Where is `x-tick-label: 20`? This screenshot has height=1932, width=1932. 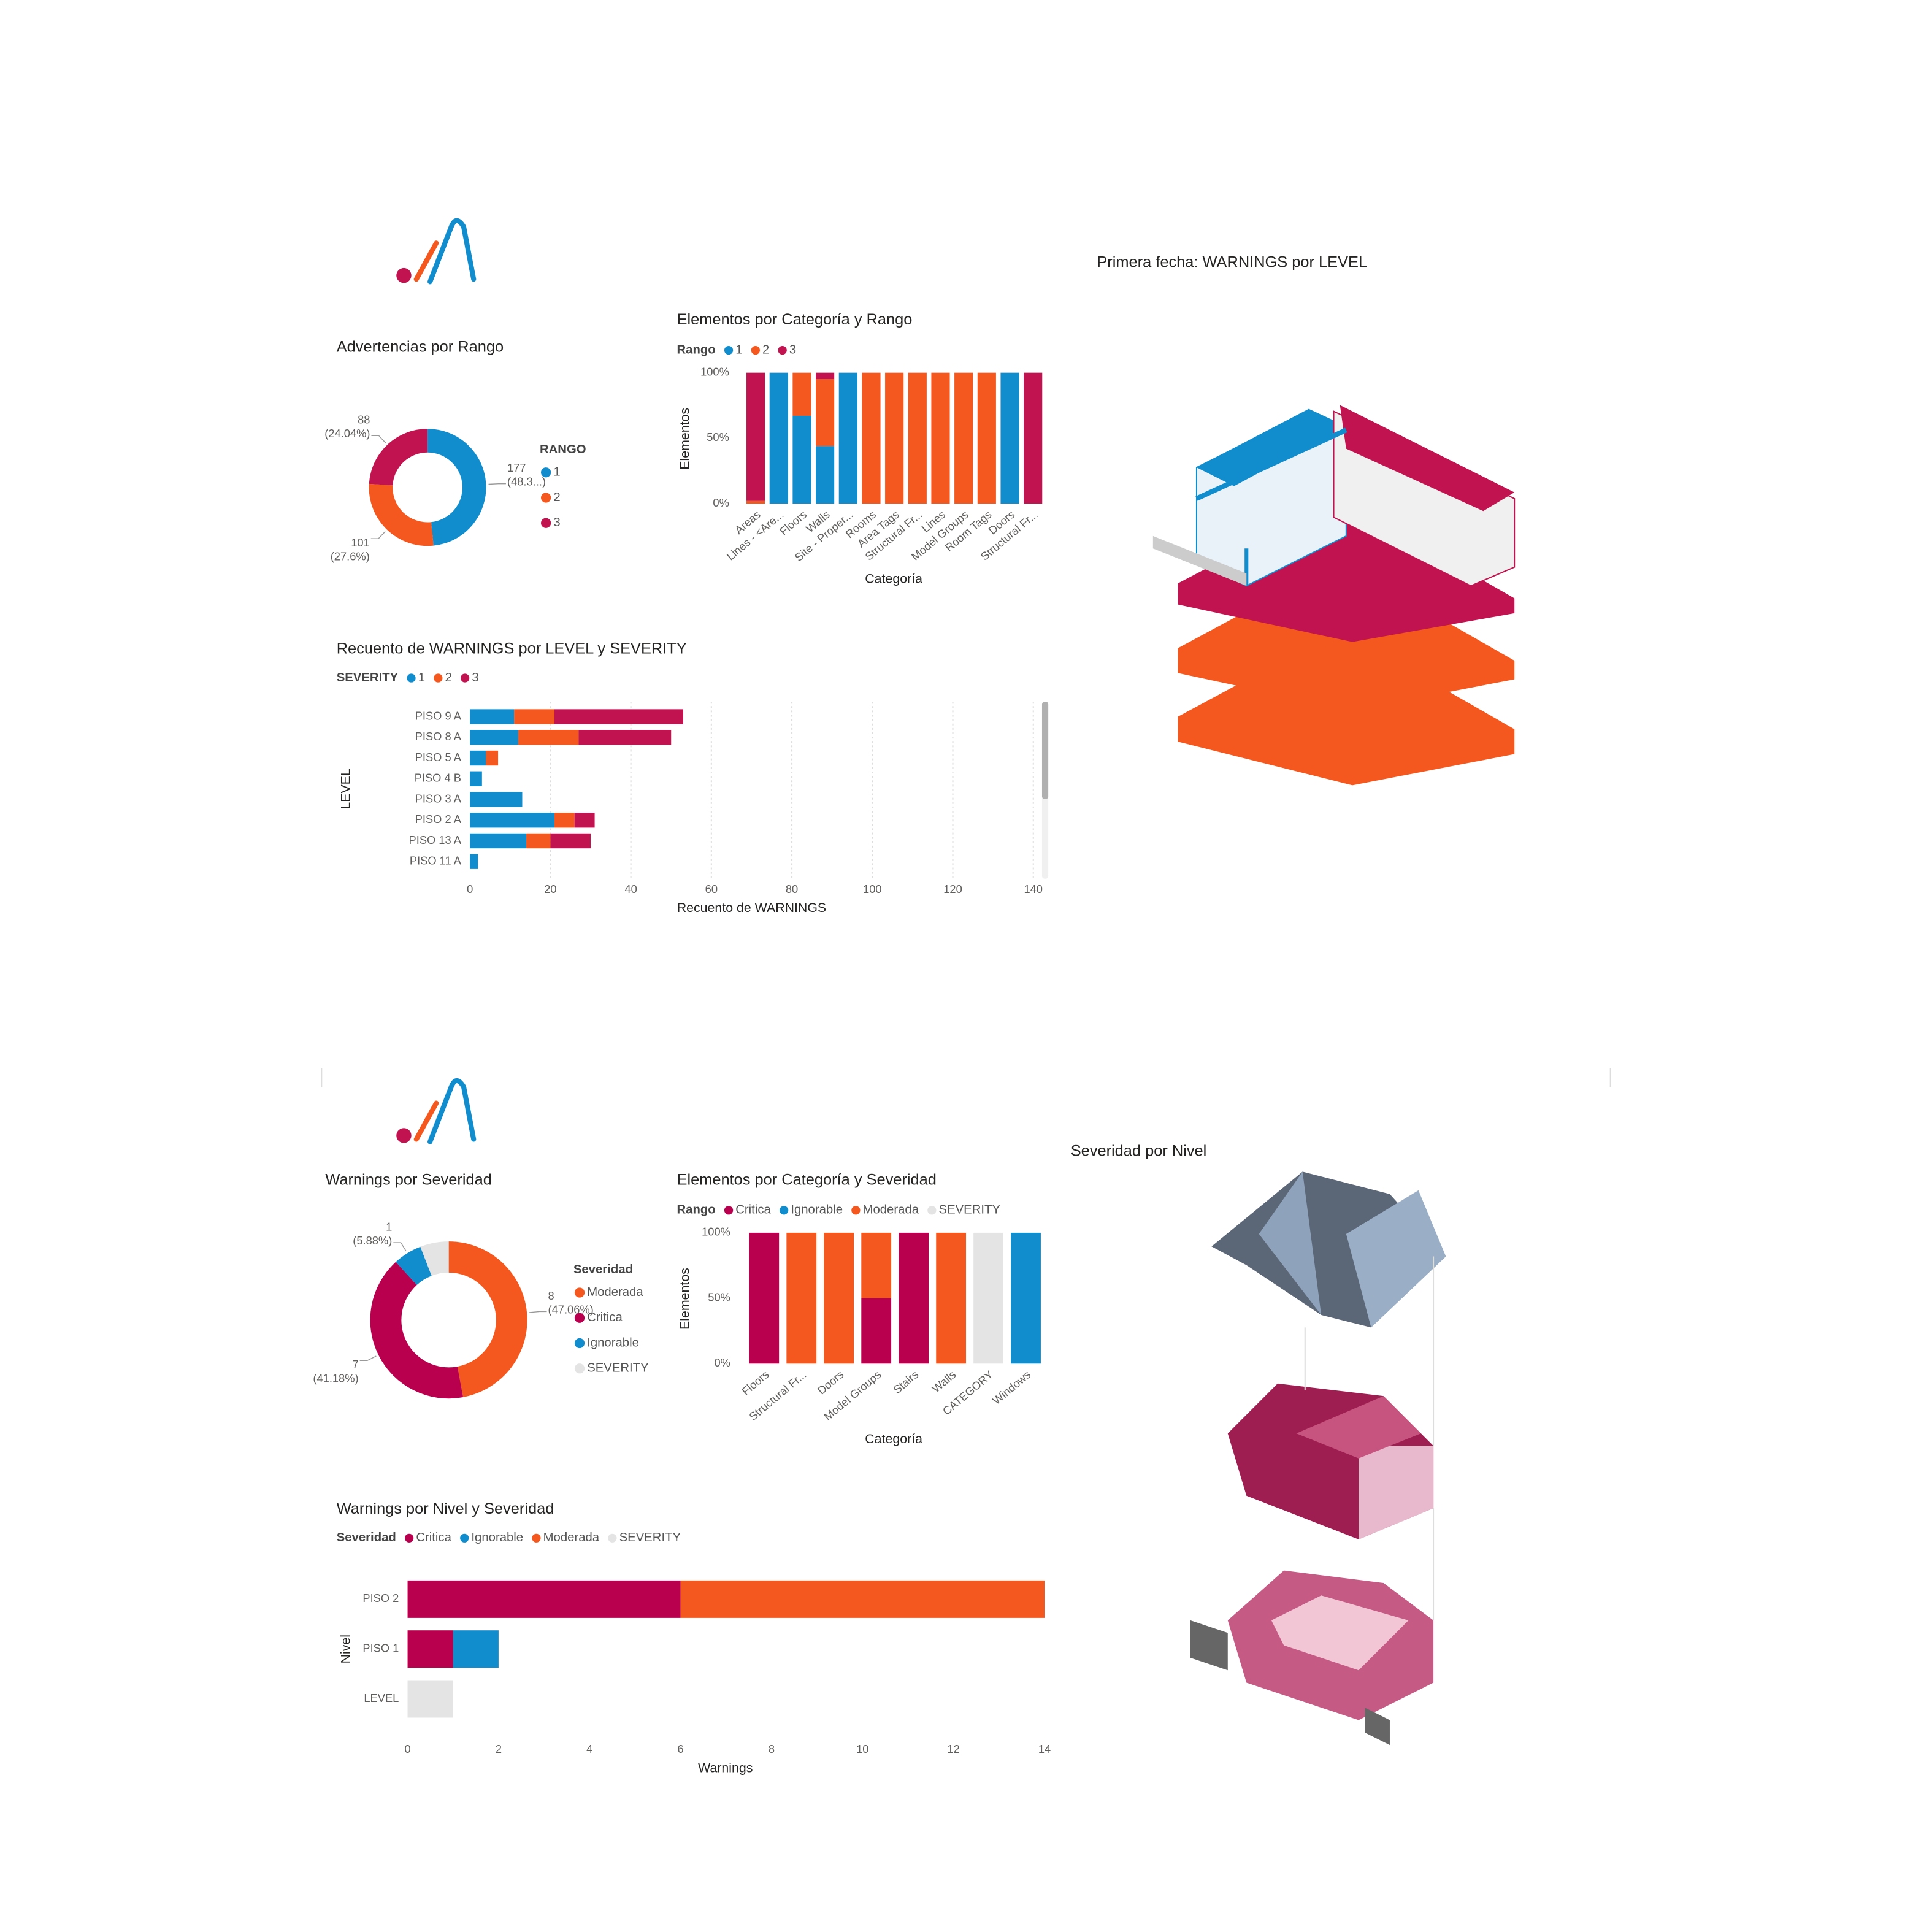 x-tick-label: 20 is located at coordinates (550, 889).